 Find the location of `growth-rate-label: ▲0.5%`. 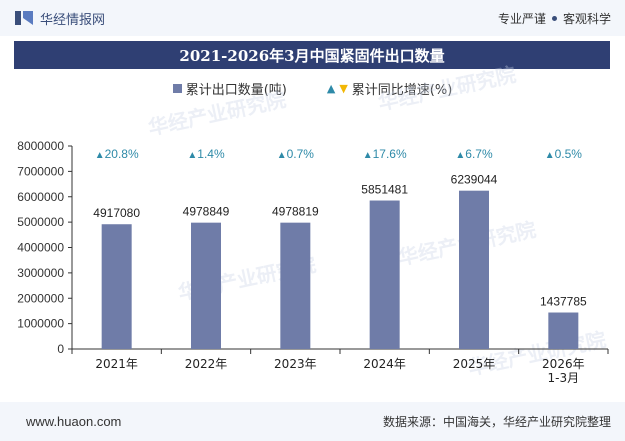

growth-rate-label: ▲0.5% is located at coordinates (564, 154).